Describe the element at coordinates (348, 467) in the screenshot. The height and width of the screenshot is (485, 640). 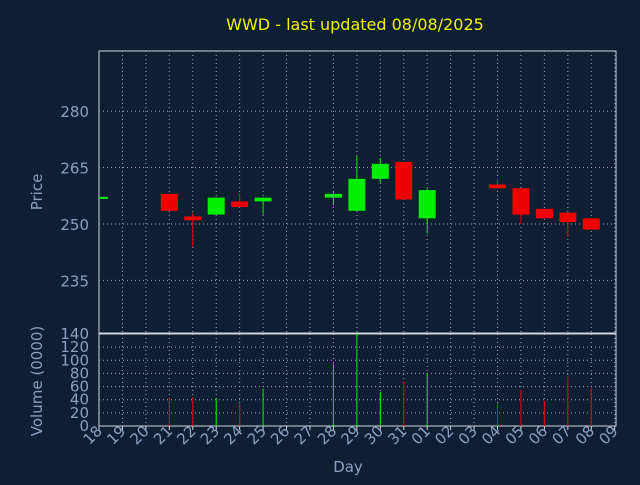
I see `x-axis-label: Day` at that location.